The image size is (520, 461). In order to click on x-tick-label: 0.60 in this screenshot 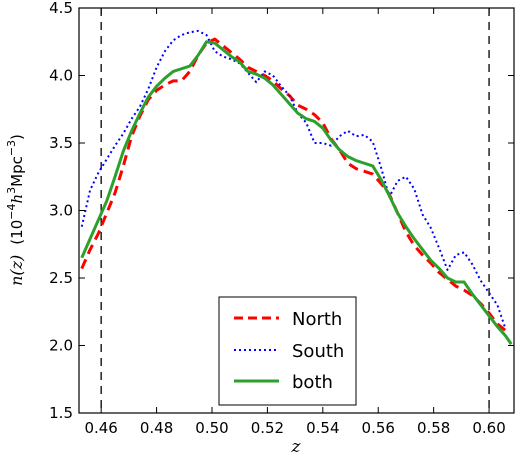, I will do `click(488, 428)`.